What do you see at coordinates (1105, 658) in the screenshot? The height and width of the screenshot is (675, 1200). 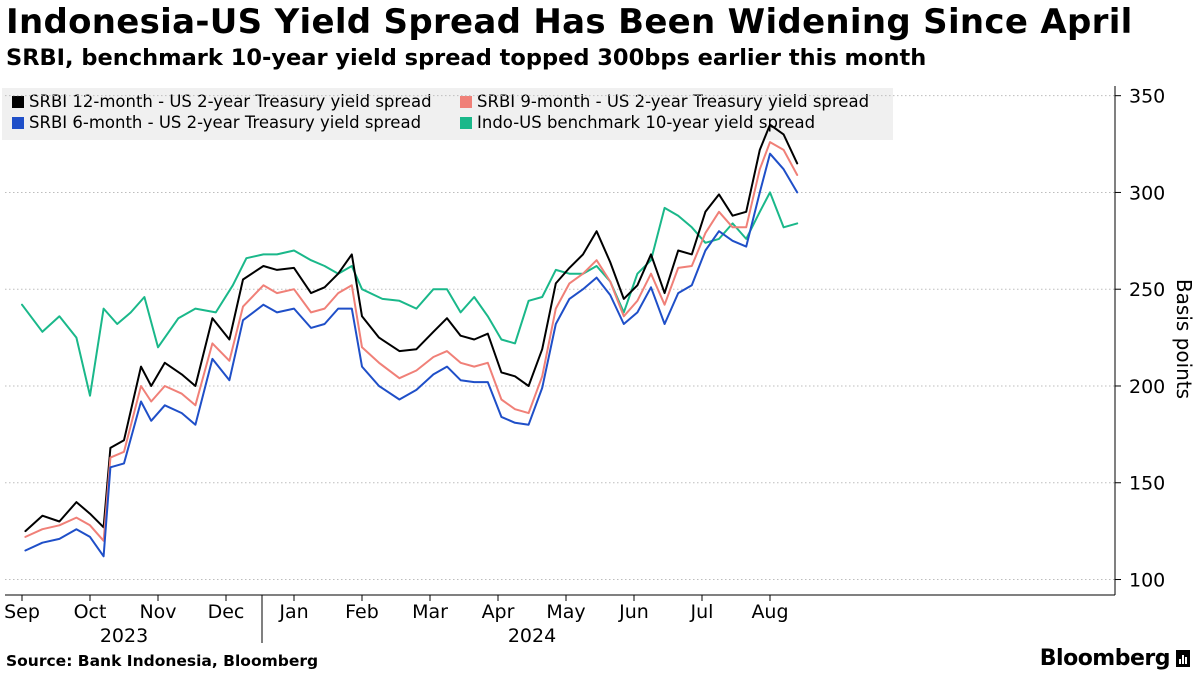 I see `bloomberg-wordmark: Bloomberg` at bounding box center [1105, 658].